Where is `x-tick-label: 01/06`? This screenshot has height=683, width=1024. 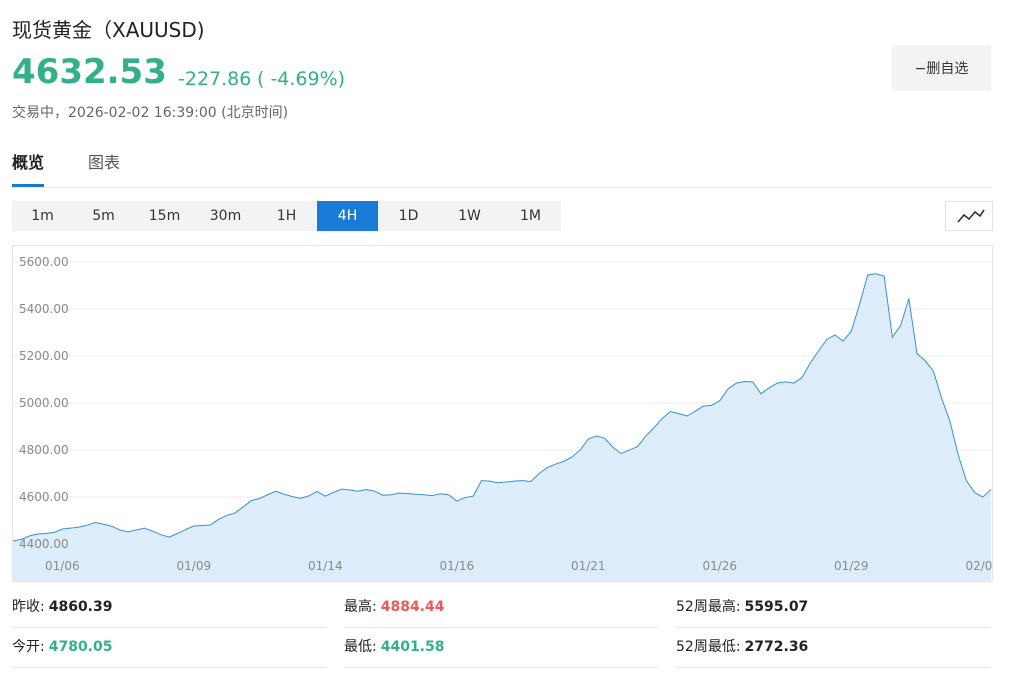 x-tick-label: 01/06 is located at coordinates (62, 566).